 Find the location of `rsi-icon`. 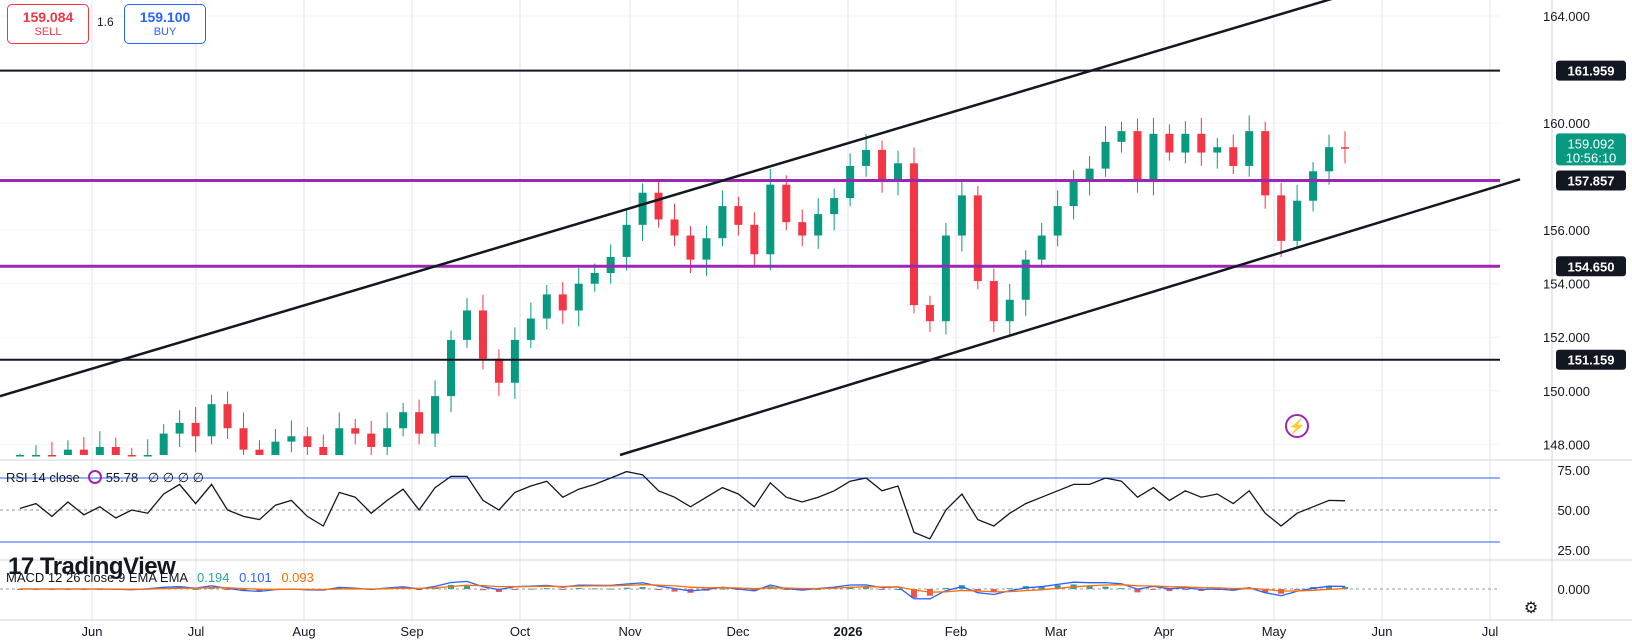

rsi-icon is located at coordinates (94, 477).